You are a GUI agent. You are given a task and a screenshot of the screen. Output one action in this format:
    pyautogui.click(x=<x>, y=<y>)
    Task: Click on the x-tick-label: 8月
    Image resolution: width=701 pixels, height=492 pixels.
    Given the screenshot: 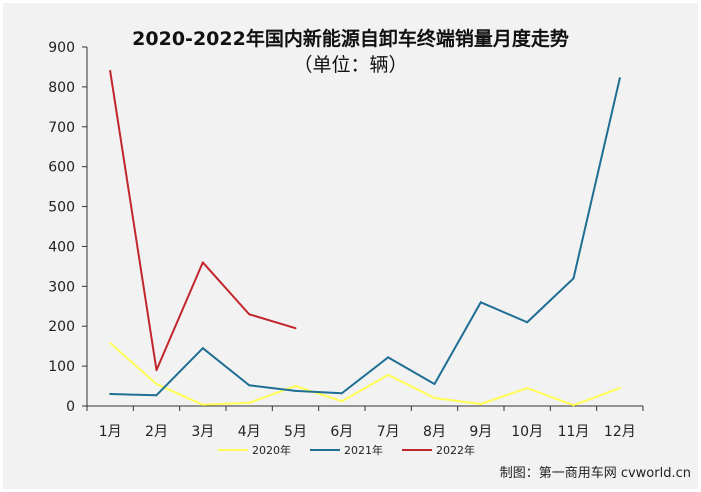 What is the action you would take?
    pyautogui.click(x=434, y=432)
    